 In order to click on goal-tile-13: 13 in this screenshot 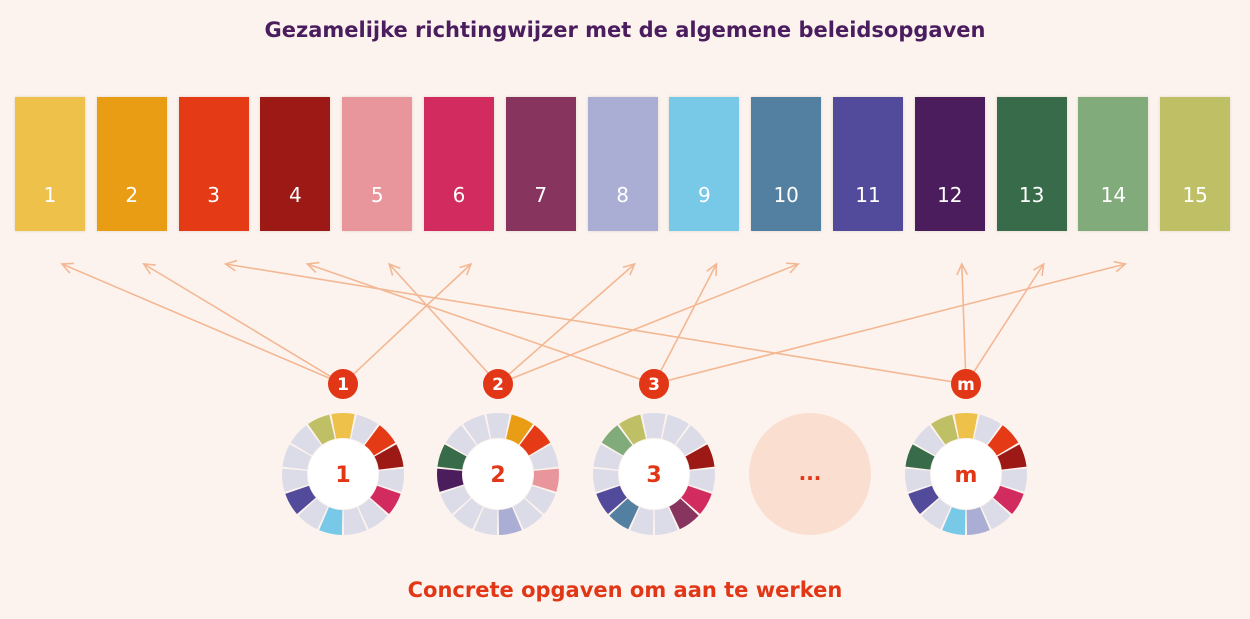, I will do `click(1031, 164)`.